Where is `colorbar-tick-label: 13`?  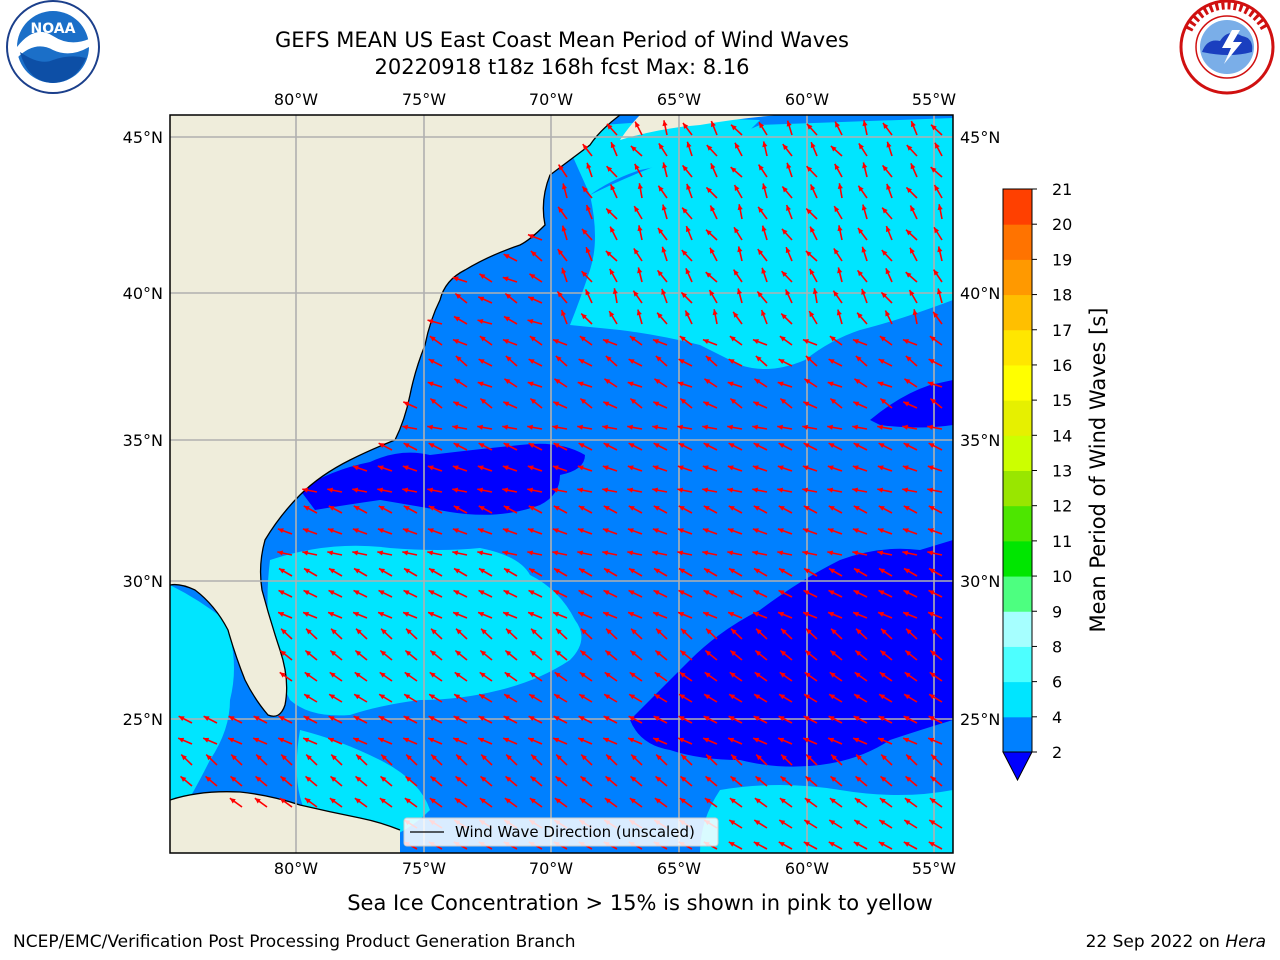 colorbar-tick-label: 13 is located at coordinates (1062, 471).